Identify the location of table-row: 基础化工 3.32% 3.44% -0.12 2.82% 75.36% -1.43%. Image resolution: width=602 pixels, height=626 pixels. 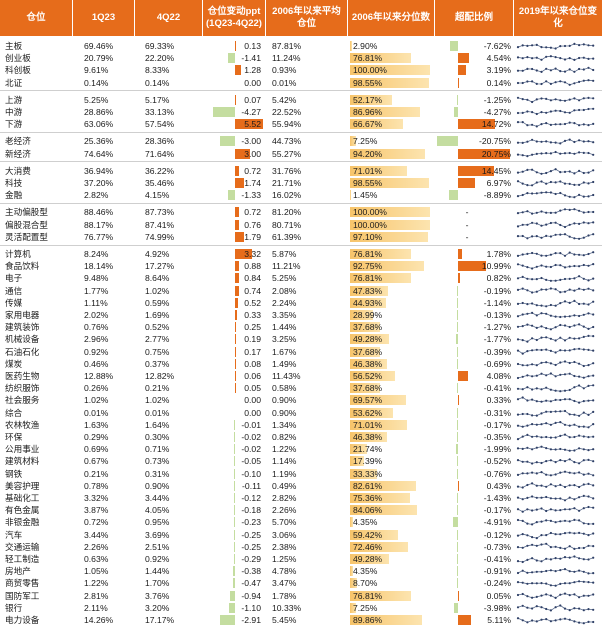
(301, 498).